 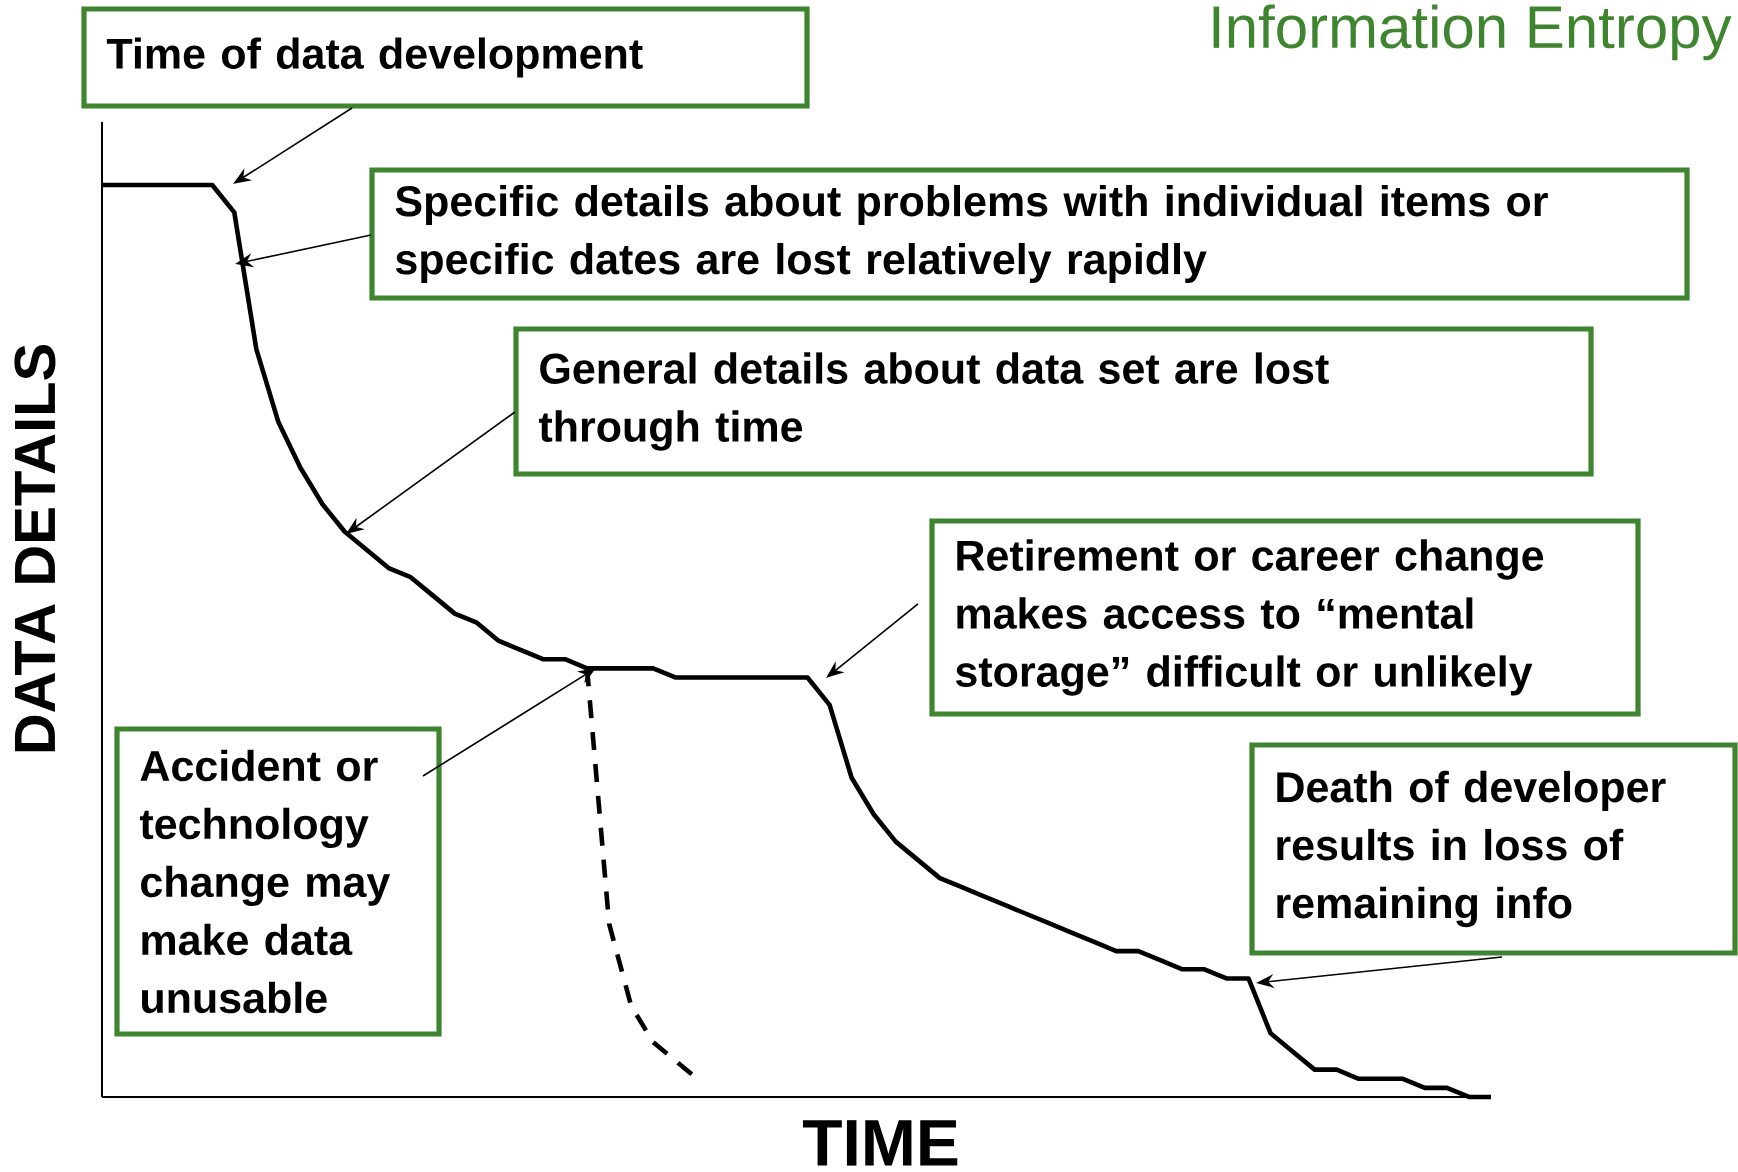 What do you see at coordinates (374, 57) in the screenshot?
I see `text: Time of data development` at bounding box center [374, 57].